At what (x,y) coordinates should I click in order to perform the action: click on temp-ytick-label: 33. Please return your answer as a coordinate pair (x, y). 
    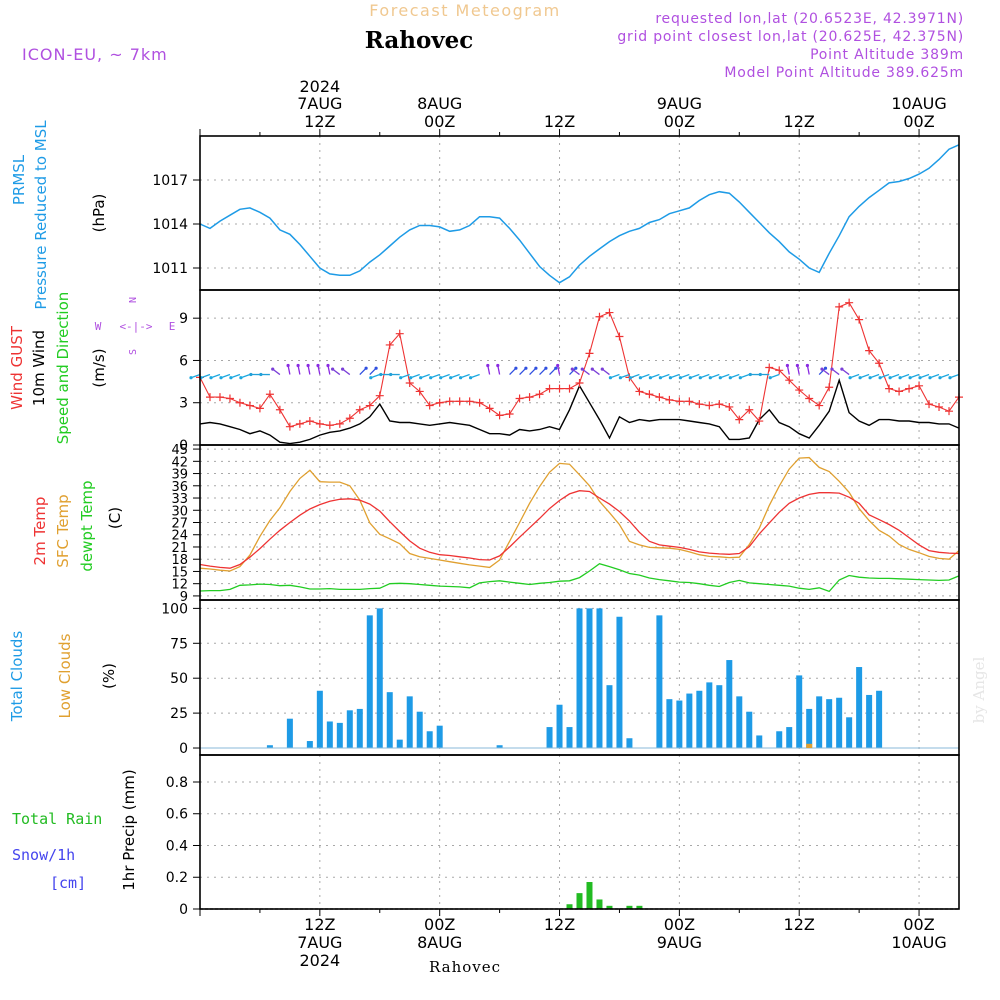
    Looking at the image, I should click on (179, 499).